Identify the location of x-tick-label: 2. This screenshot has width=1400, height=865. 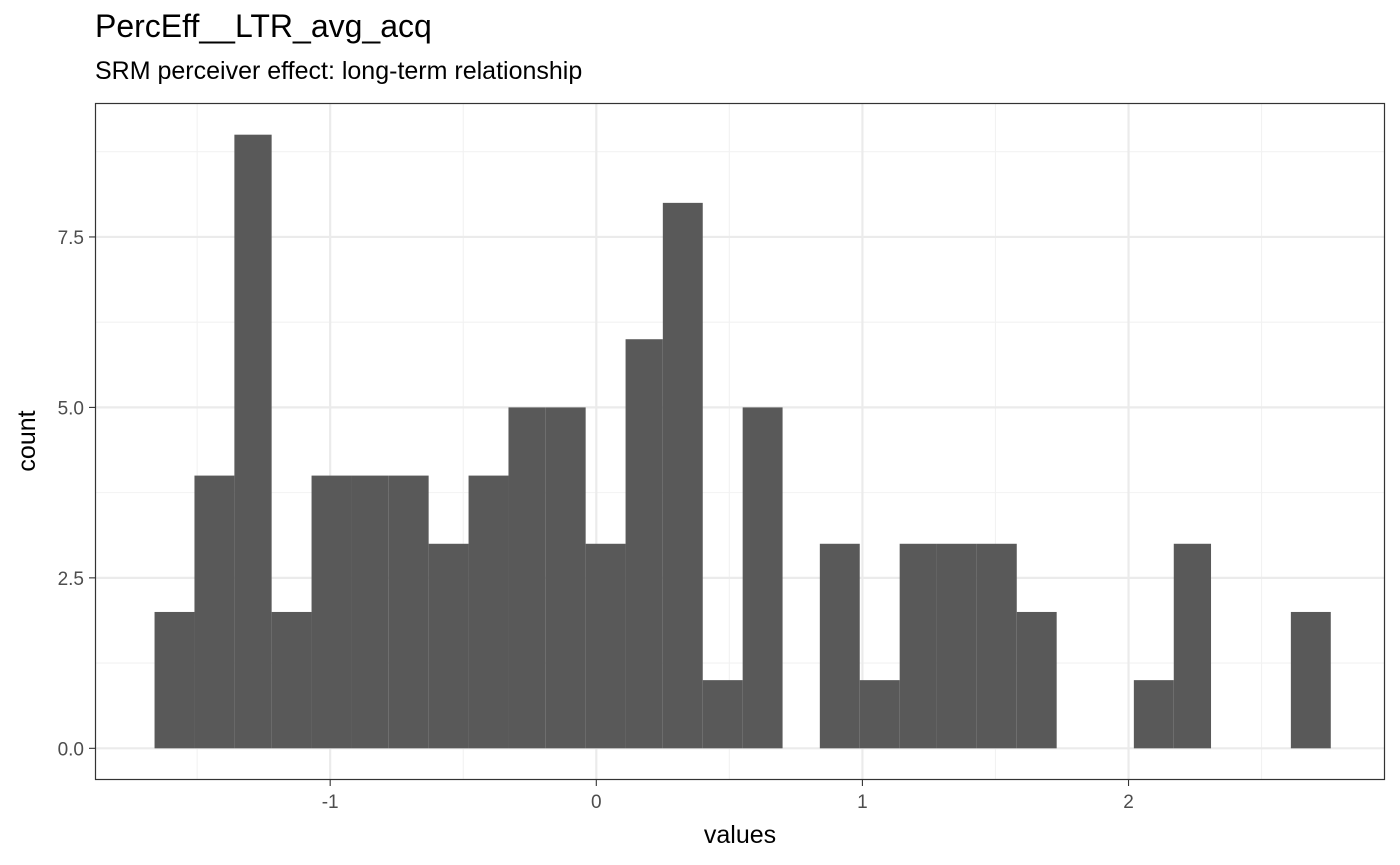
(1128, 802).